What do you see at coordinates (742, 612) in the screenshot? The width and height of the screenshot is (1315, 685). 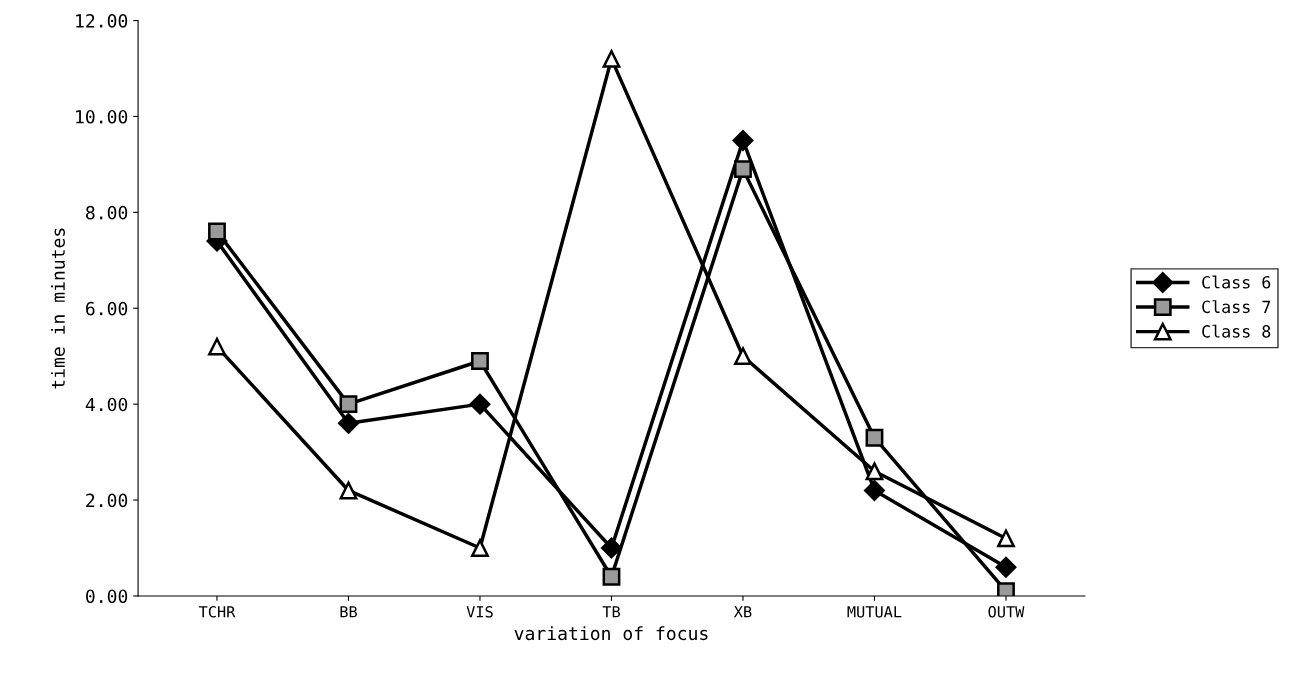 I see `x-tick-label: XB` at bounding box center [742, 612].